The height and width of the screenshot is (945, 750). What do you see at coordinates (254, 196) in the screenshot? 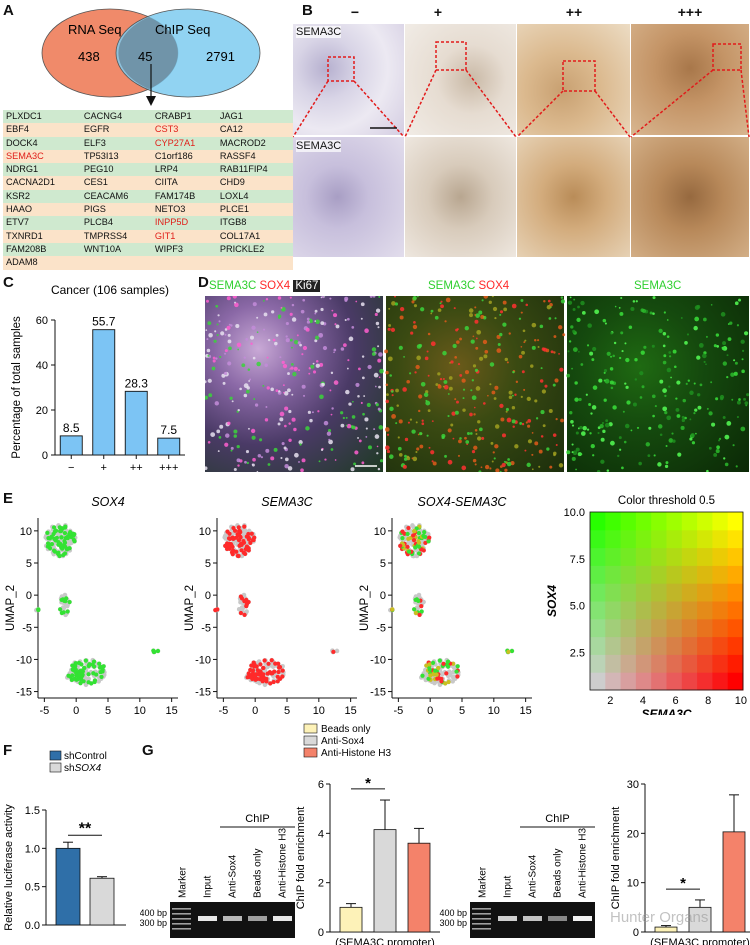
I see `gene-cell: LOXL4` at bounding box center [254, 196].